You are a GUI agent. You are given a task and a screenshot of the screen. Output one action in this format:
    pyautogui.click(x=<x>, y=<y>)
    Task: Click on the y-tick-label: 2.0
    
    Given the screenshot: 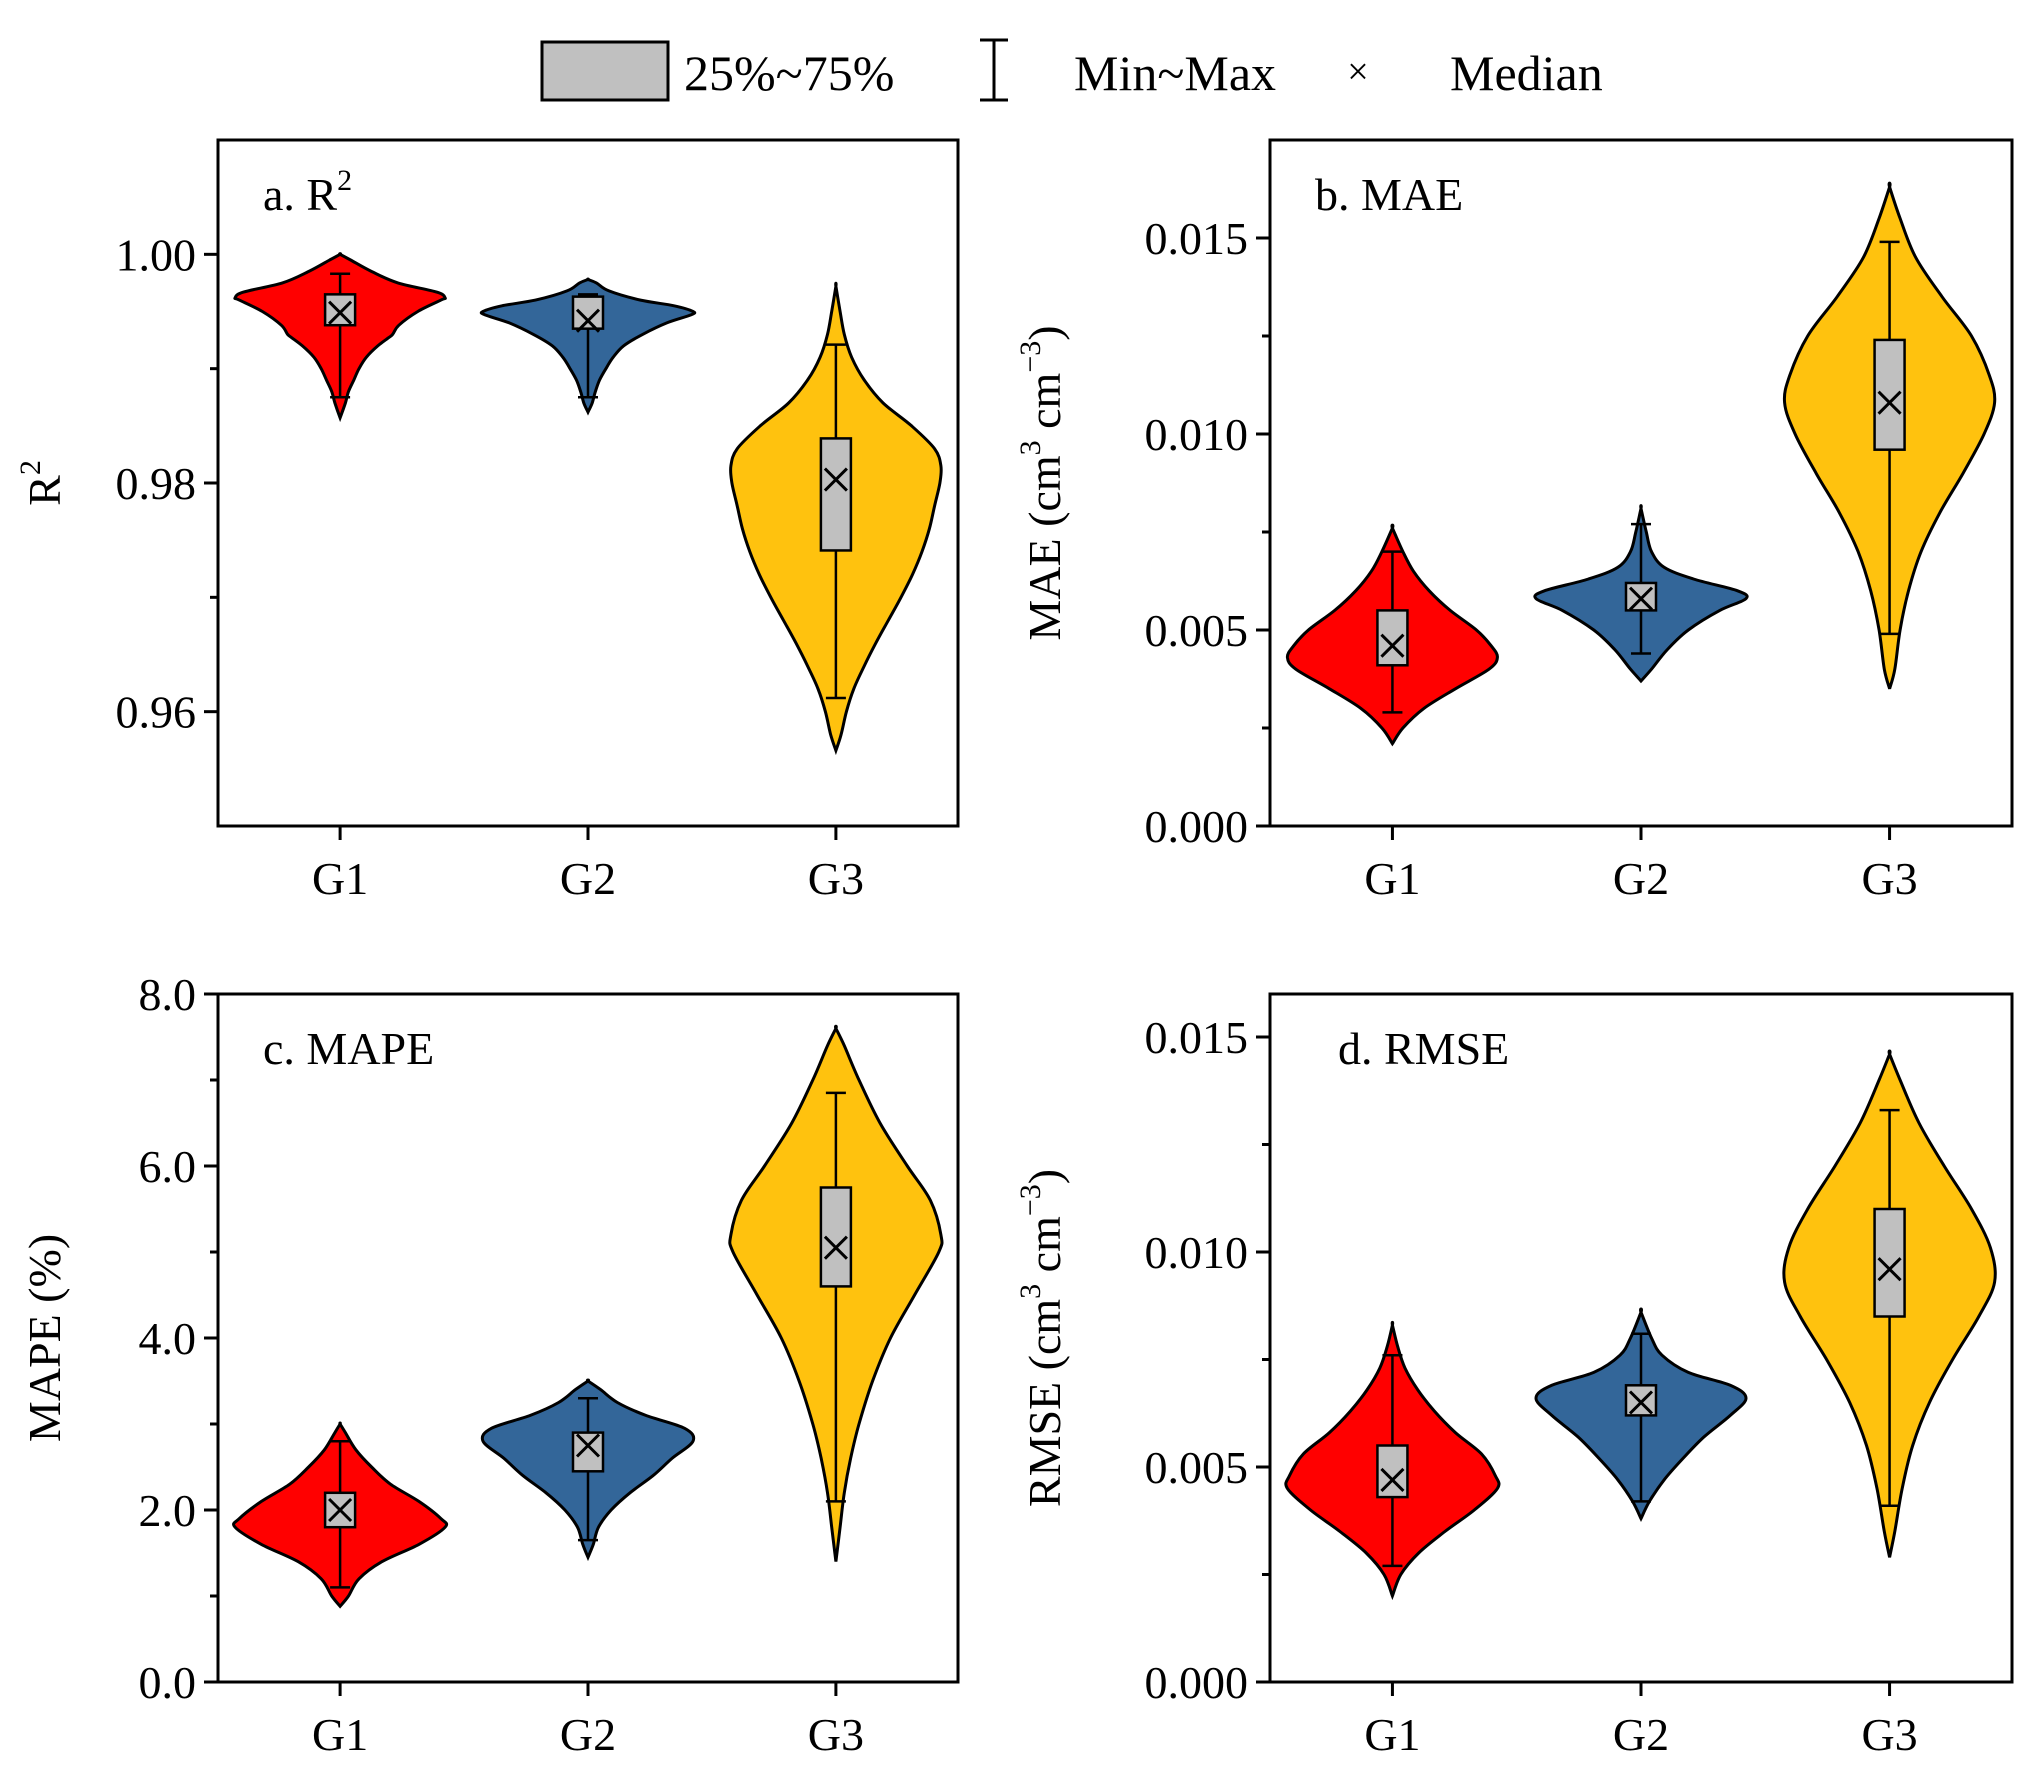 What is the action you would take?
    pyautogui.click(x=168, y=1510)
    